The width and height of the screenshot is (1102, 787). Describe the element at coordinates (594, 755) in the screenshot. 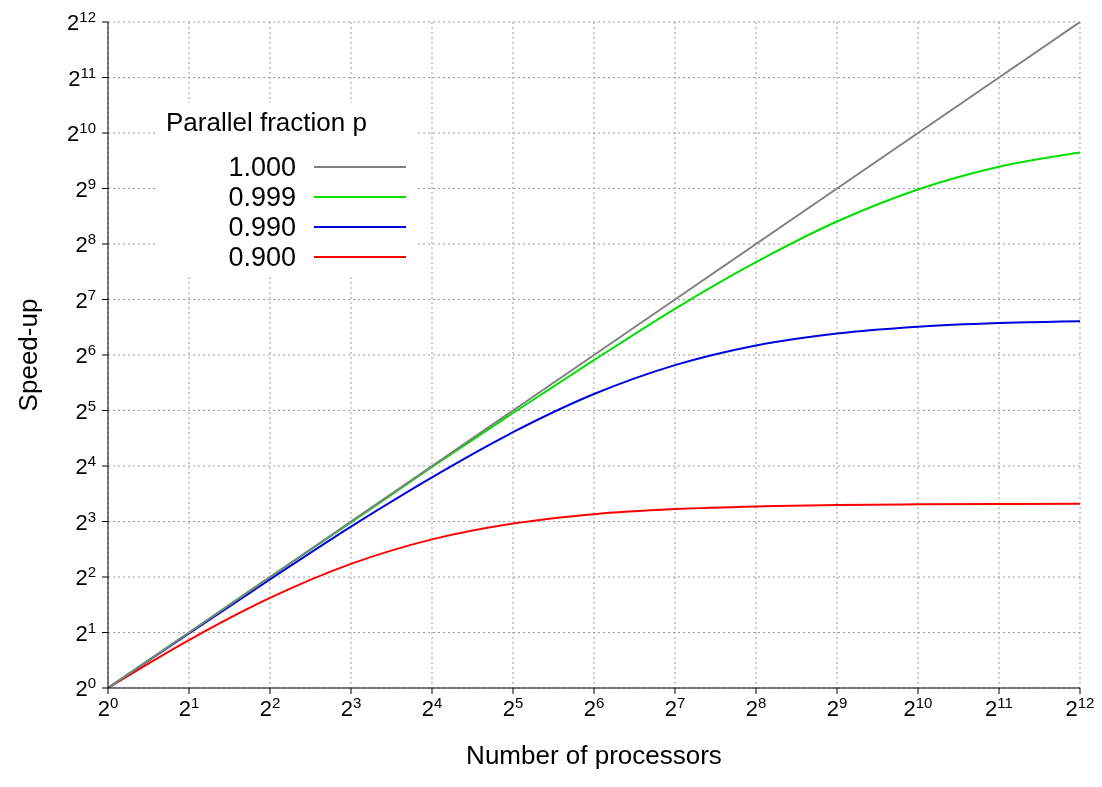

I see `x-axis-title: Number of processors` at that location.